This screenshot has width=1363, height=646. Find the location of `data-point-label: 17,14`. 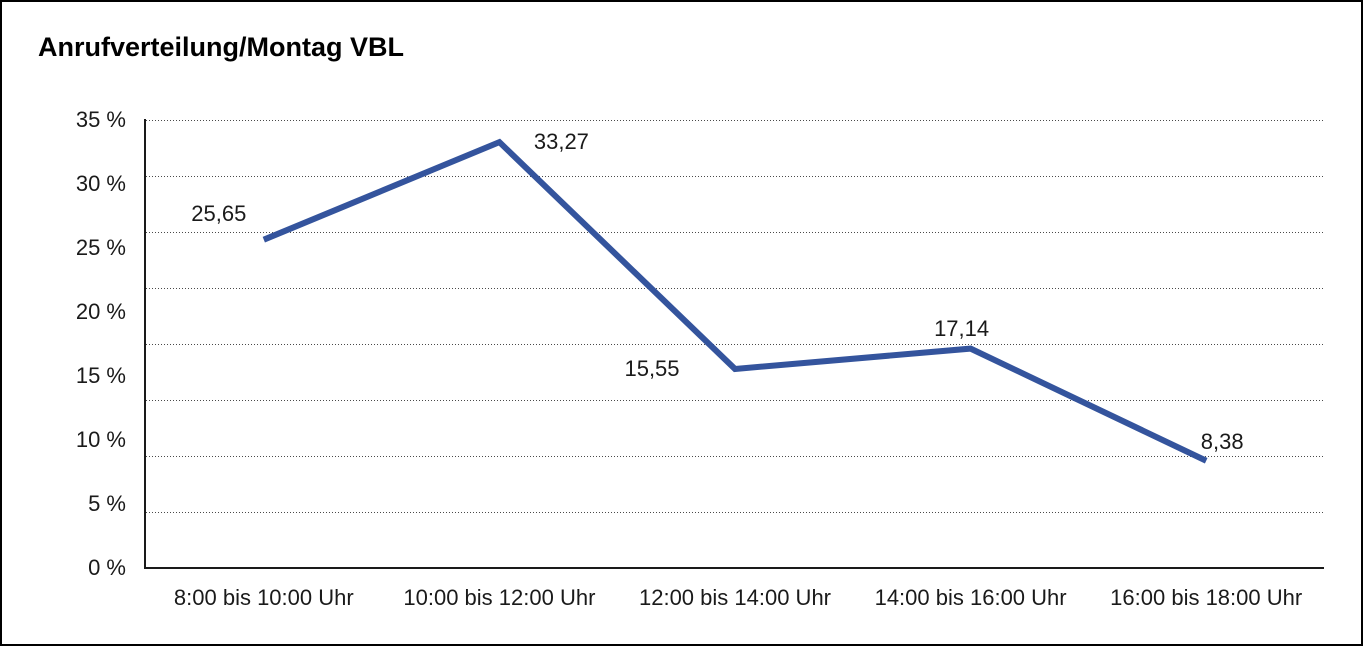

data-point-label: 17,14 is located at coordinates (962, 328).